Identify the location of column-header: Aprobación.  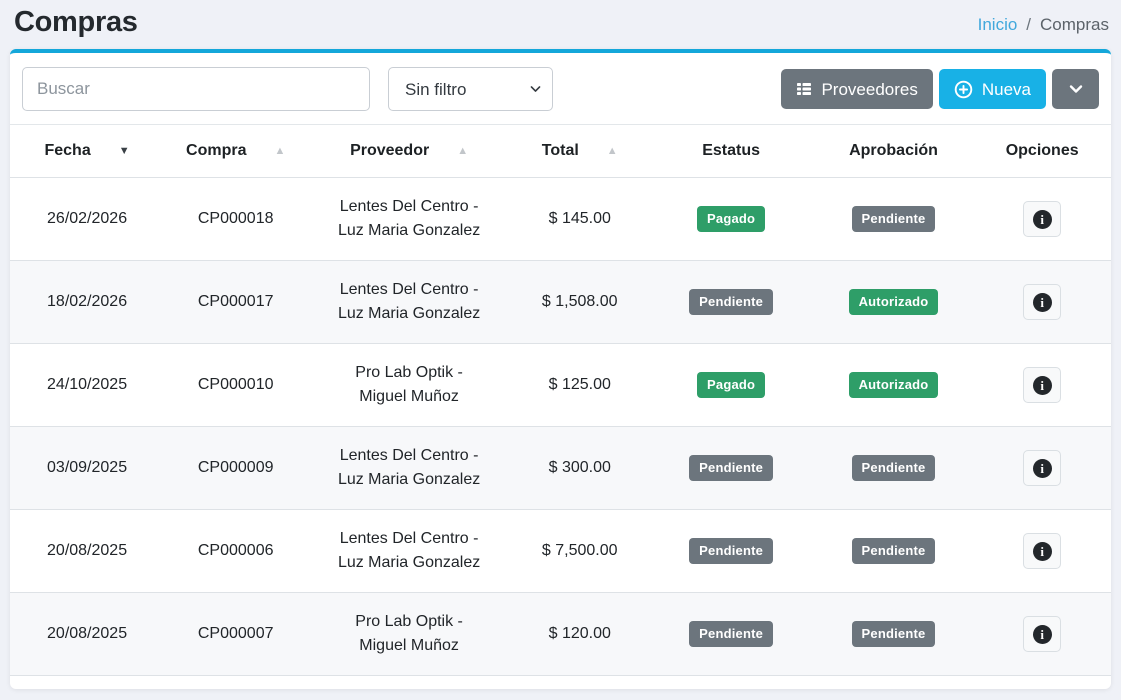
(893, 151).